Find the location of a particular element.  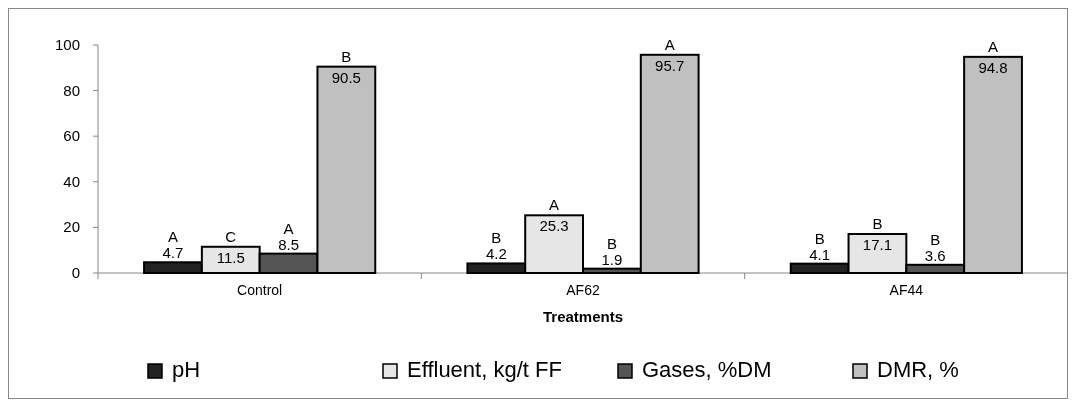

data-label: 11.5 is located at coordinates (230, 257).